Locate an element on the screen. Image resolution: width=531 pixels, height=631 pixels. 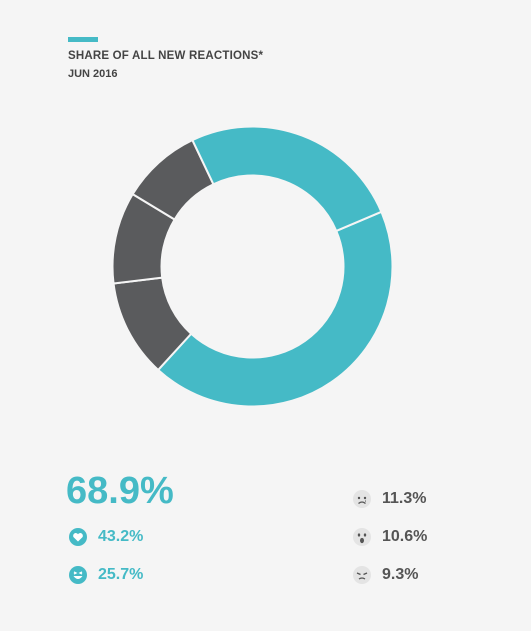
wow-stat: 10.6% is located at coordinates (389, 537).